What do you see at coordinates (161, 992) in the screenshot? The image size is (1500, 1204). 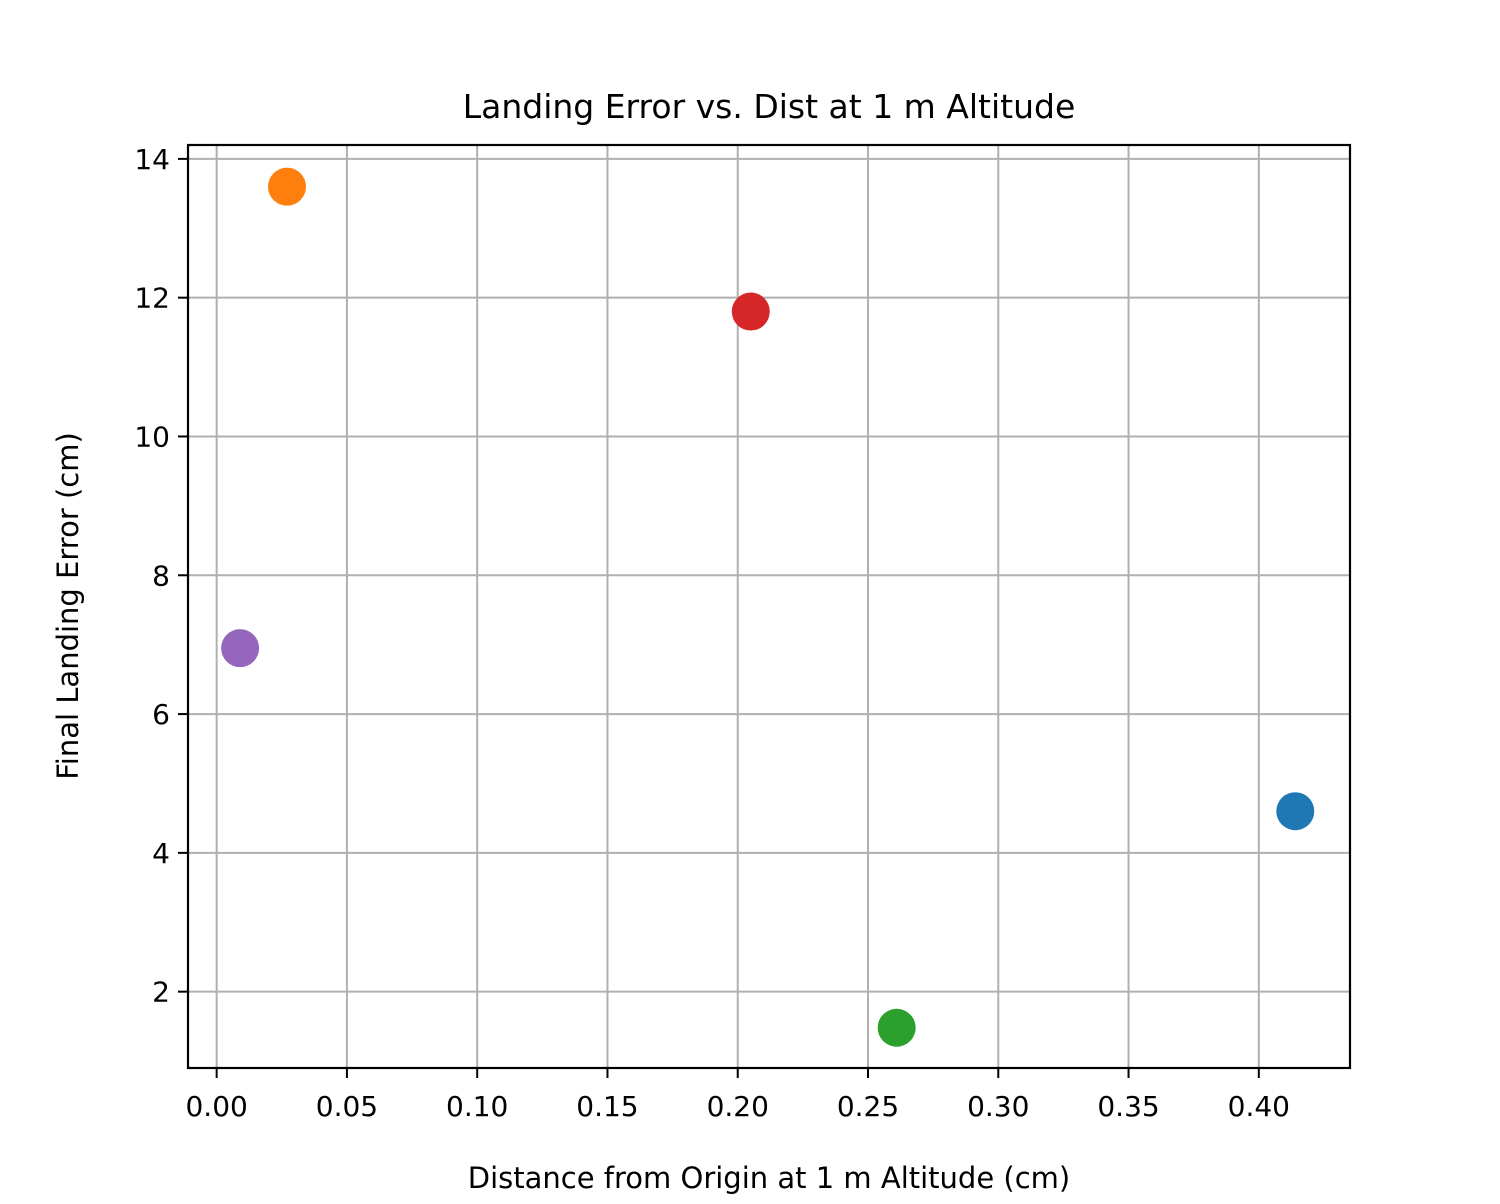 I see `y-tick-label: 2` at bounding box center [161, 992].